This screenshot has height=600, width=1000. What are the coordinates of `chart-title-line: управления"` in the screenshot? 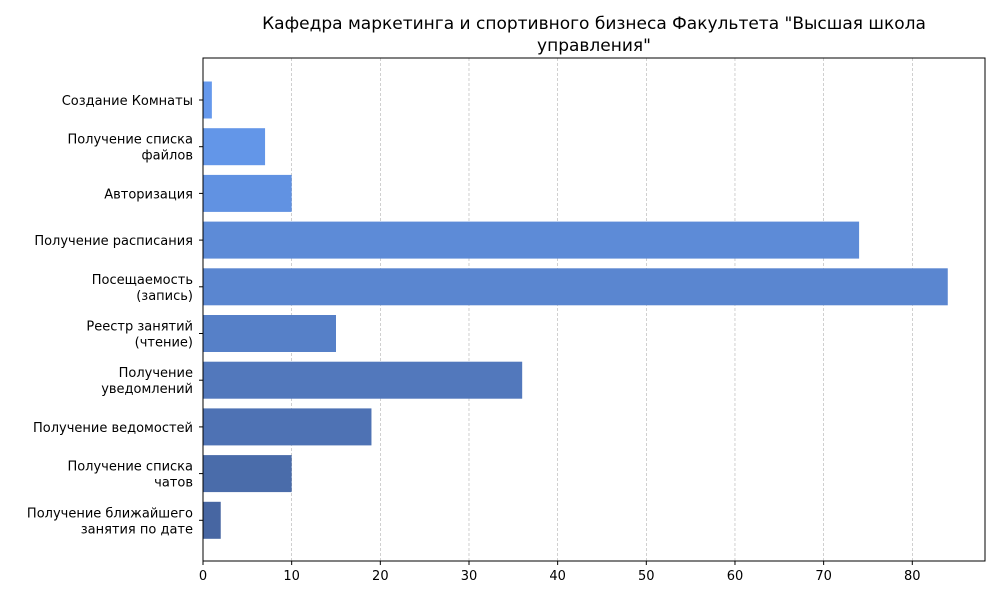 It's located at (594, 46).